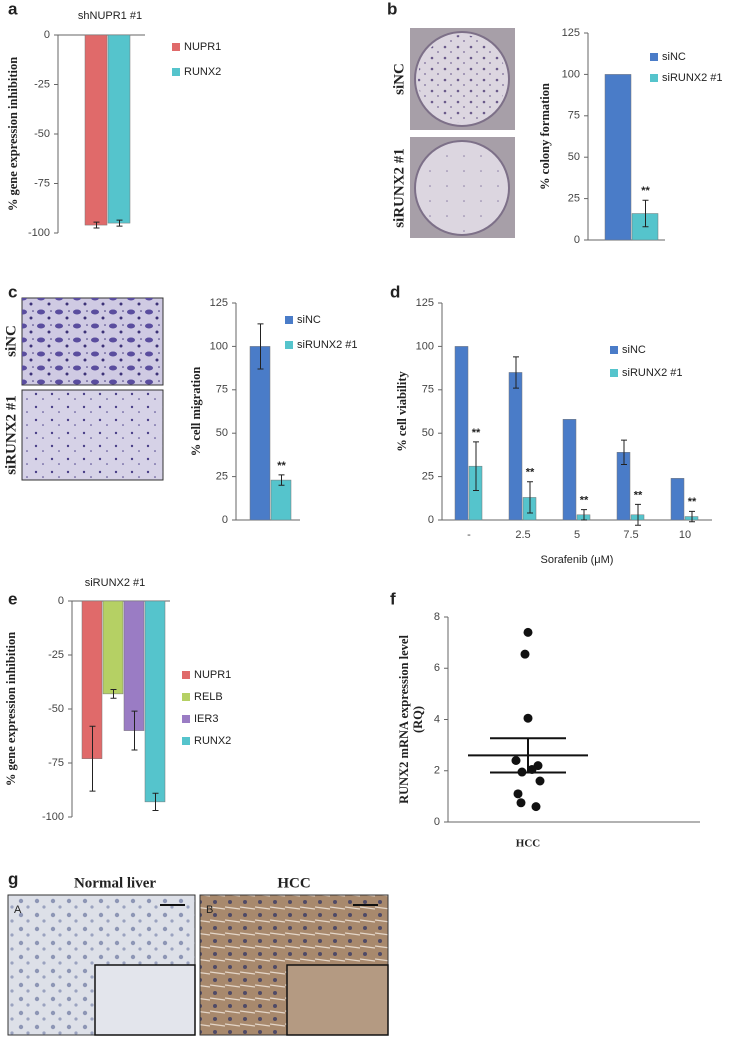 This screenshot has height=1043, width=729. What do you see at coordinates (395, 291) in the screenshot?
I see `panel-label: d` at bounding box center [395, 291].